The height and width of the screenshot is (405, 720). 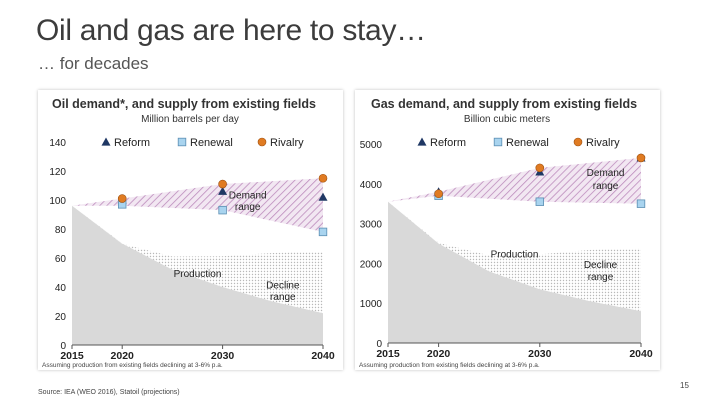 I want to click on y-tick-label: 60, so click(x=61, y=259).